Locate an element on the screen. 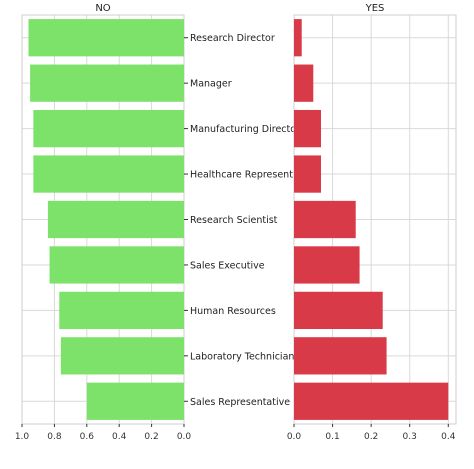  x-tick-label: 0.1 is located at coordinates (332, 437).